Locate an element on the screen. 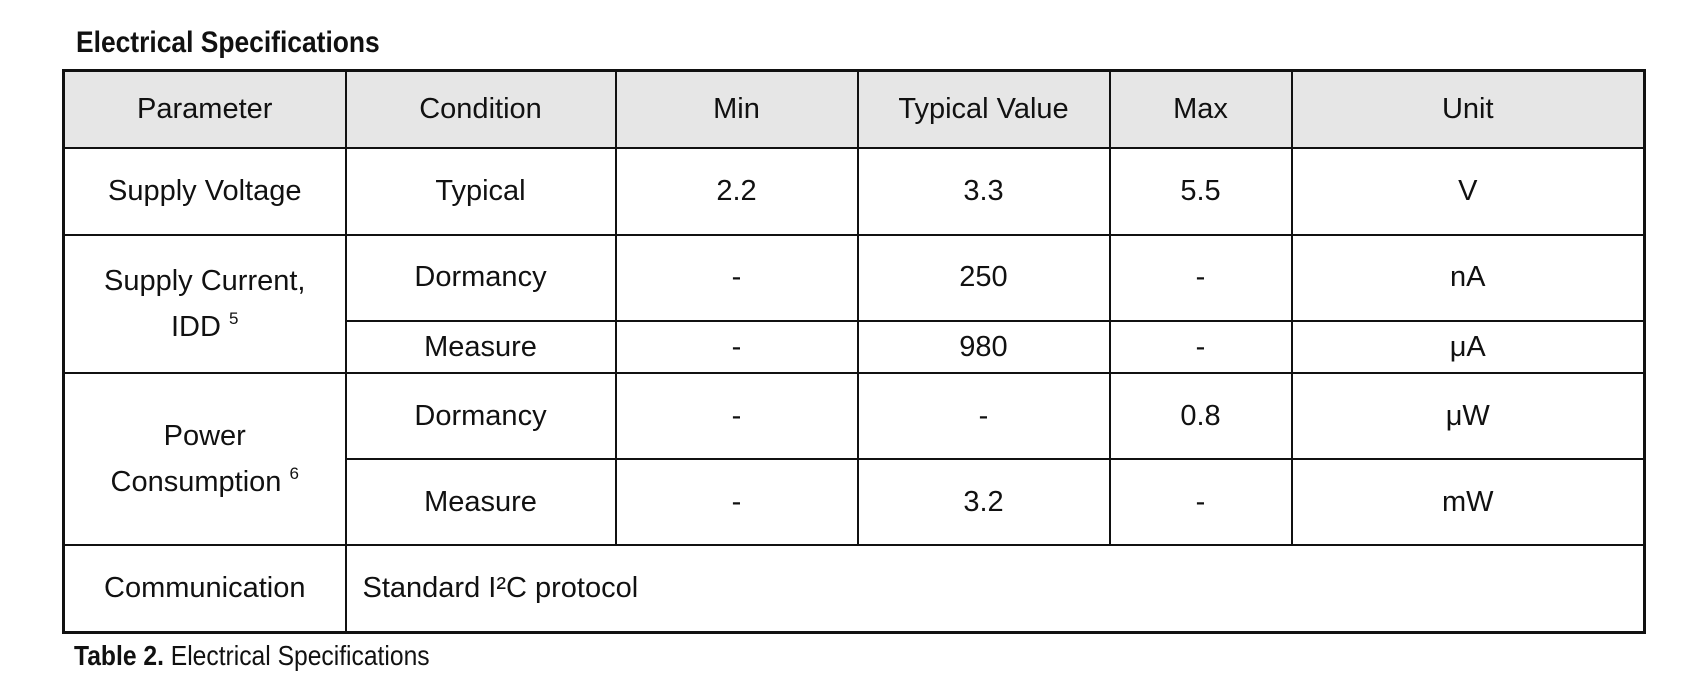 The height and width of the screenshot is (687, 1704). table-row-communication: Communication Standard I²C protocol is located at coordinates (854, 589).